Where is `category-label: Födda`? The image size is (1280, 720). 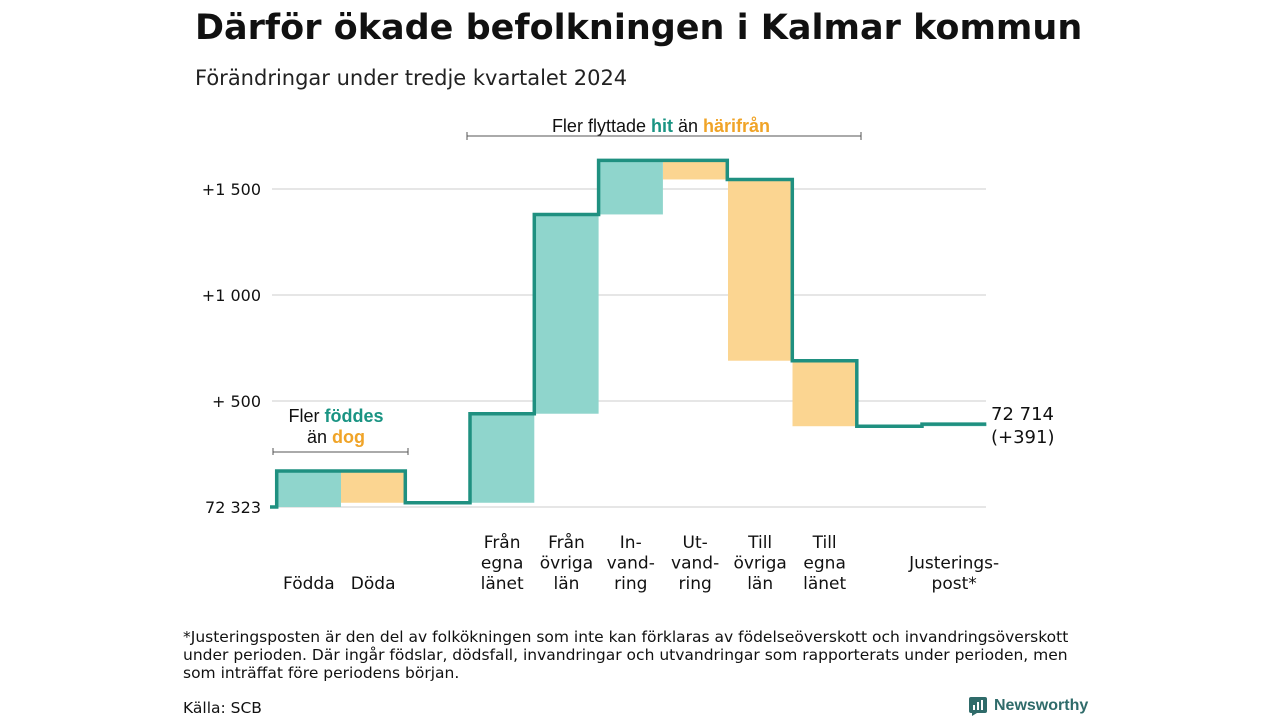
category-label: Födda is located at coordinates (309, 584).